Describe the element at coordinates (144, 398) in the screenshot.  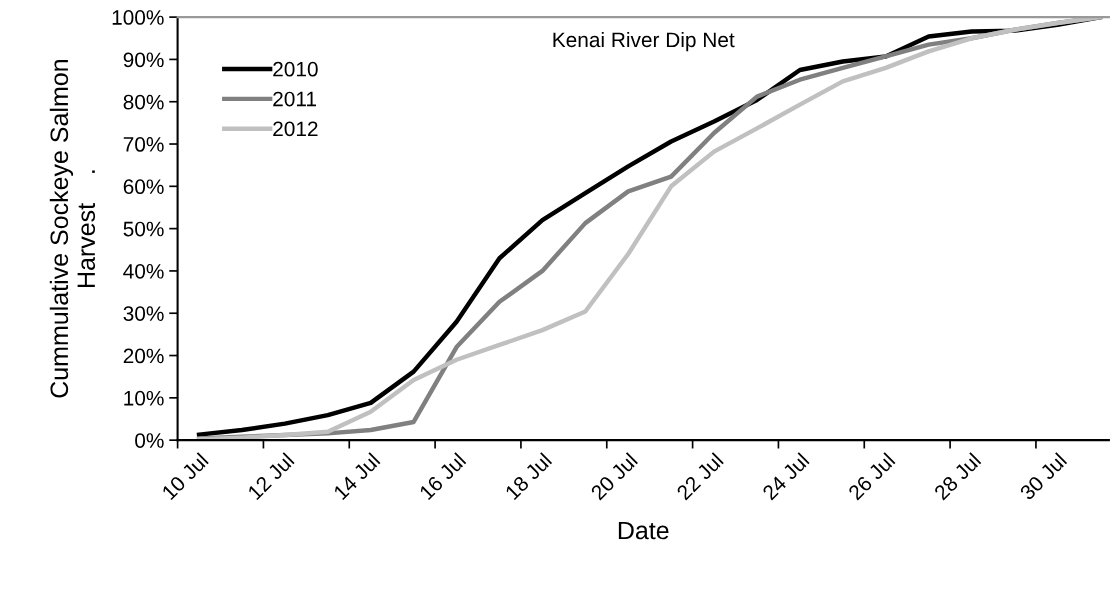
I see `y-tick-label: 10%` at that location.